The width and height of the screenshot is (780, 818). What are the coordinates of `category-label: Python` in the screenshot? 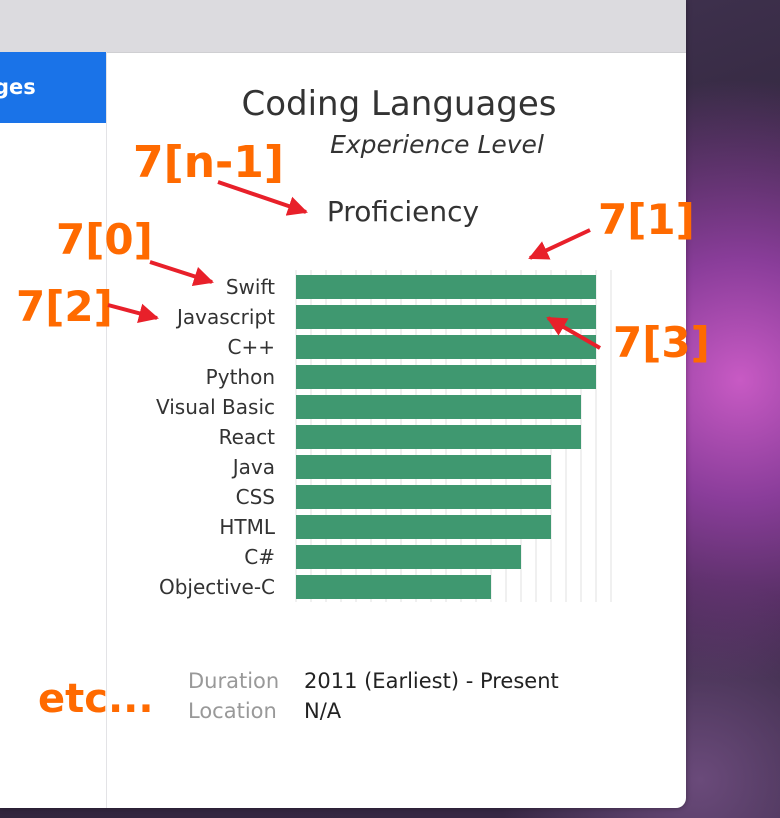 It's located at (240, 377).